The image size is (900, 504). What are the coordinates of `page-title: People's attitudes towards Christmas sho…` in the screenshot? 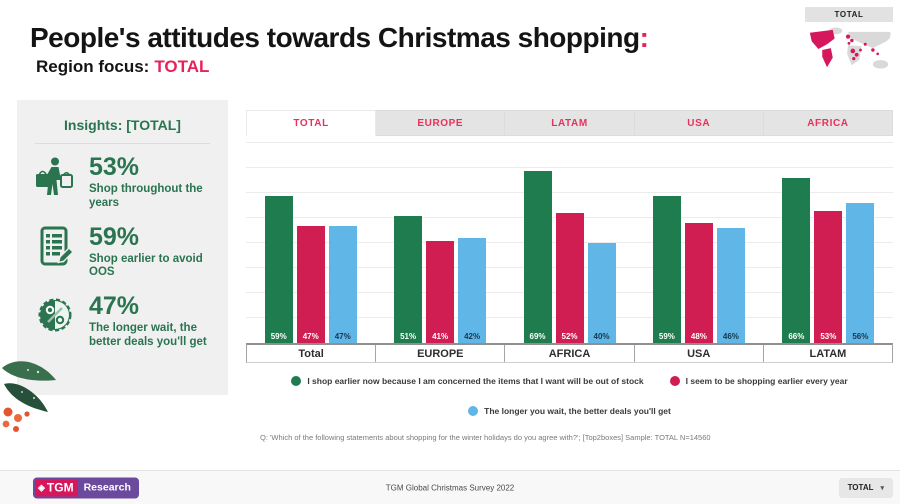 It's located at (339, 38).